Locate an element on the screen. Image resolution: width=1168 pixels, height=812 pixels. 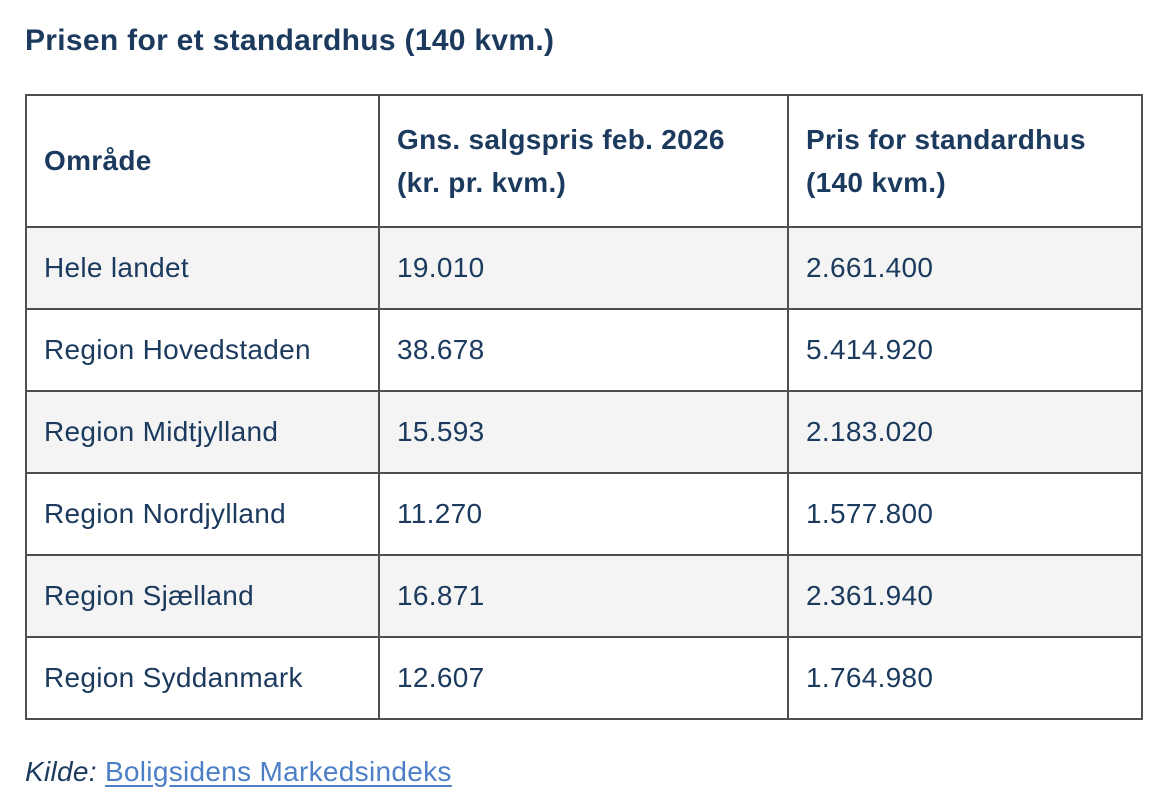
price-per-sqm-cell: 15.593 is located at coordinates (583, 432).